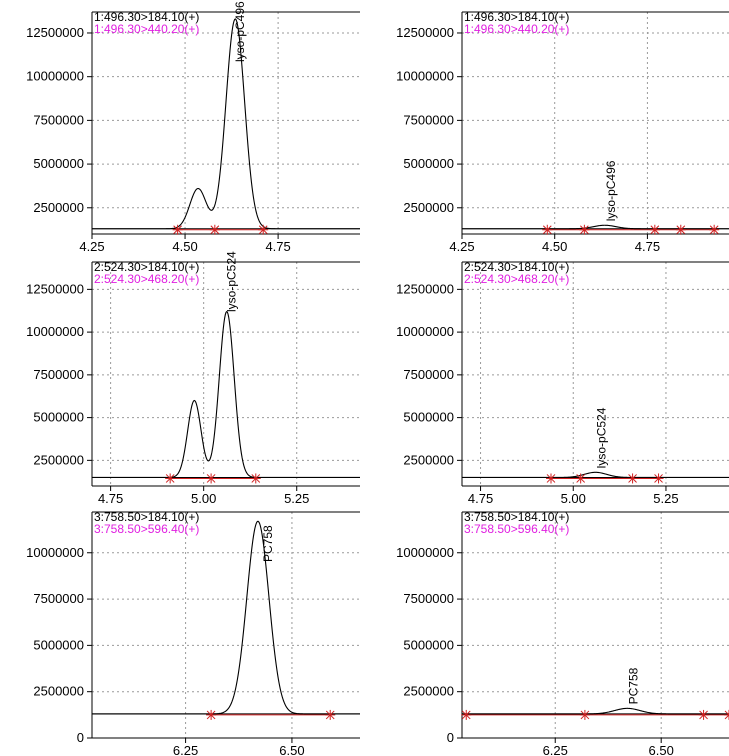 The width and height of the screenshot is (729, 756). What do you see at coordinates (185, 749) in the screenshot?
I see `x-tick-label: 6.25` at bounding box center [185, 749].